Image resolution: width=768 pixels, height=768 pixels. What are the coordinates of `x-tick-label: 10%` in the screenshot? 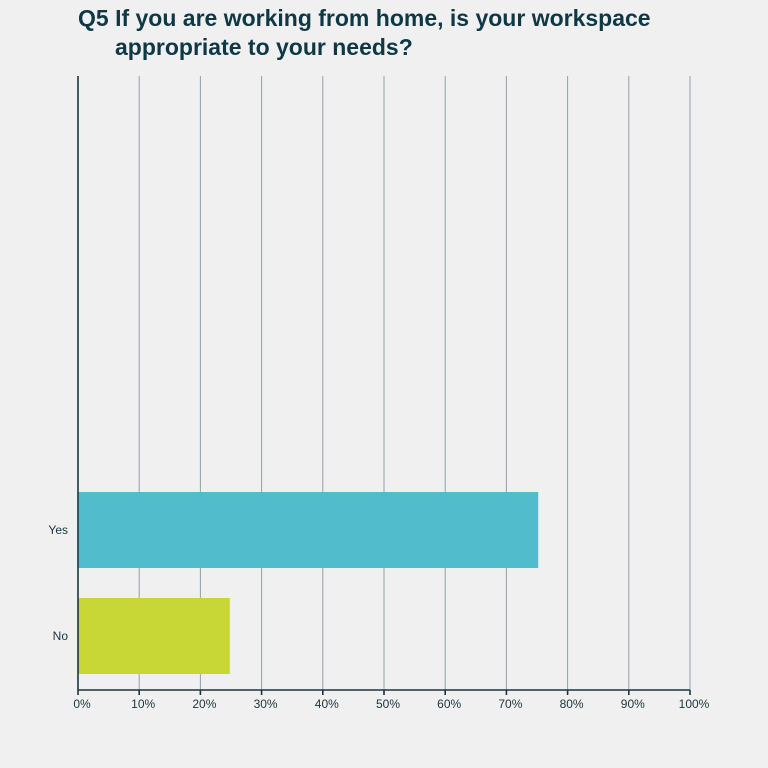 It's located at (143, 704).